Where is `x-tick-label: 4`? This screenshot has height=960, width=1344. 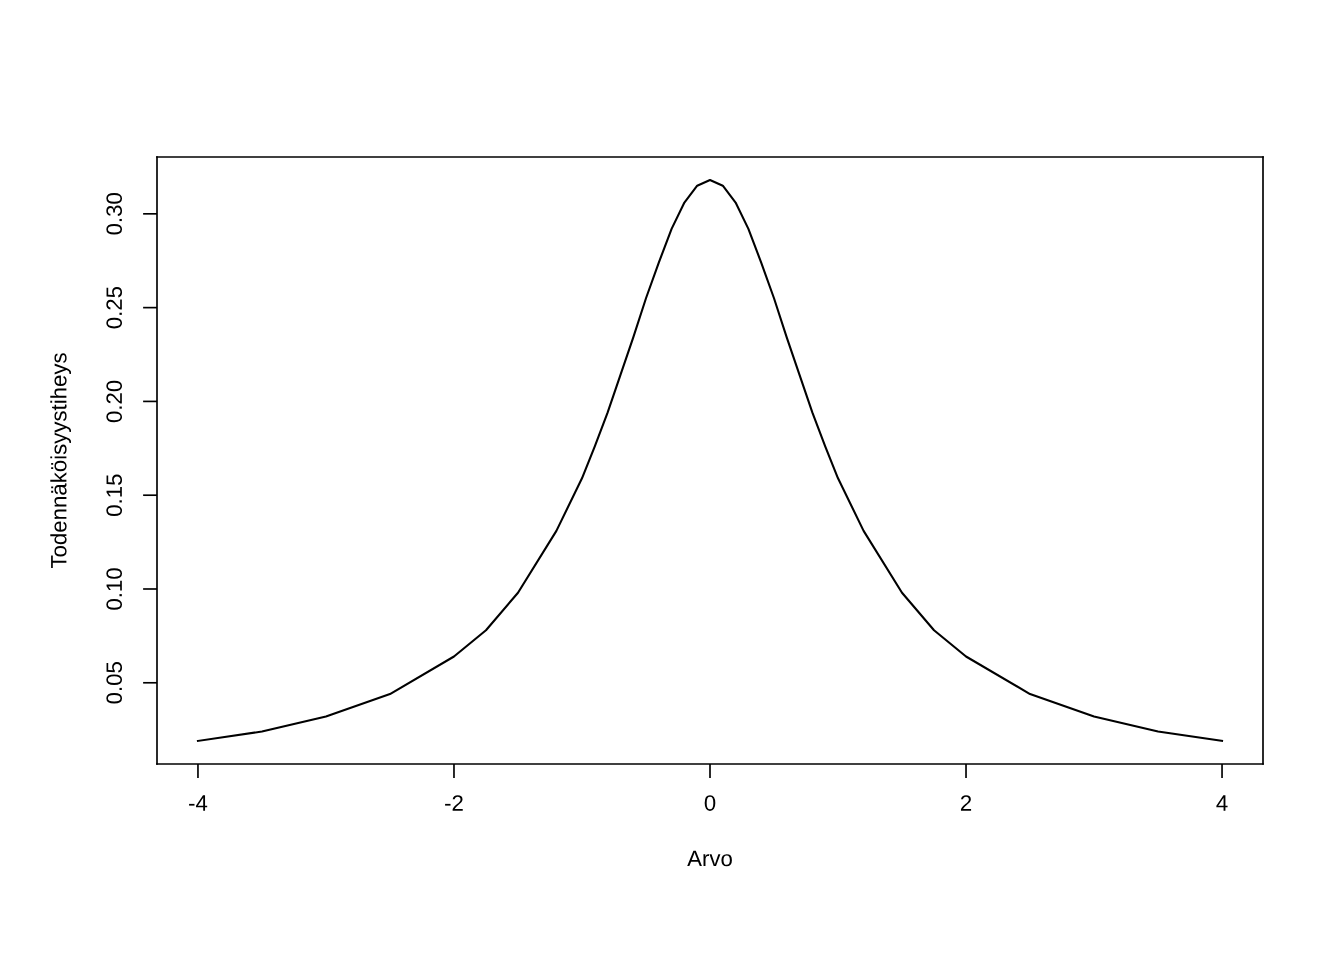
x-tick-label: 4 is located at coordinates (1222, 803).